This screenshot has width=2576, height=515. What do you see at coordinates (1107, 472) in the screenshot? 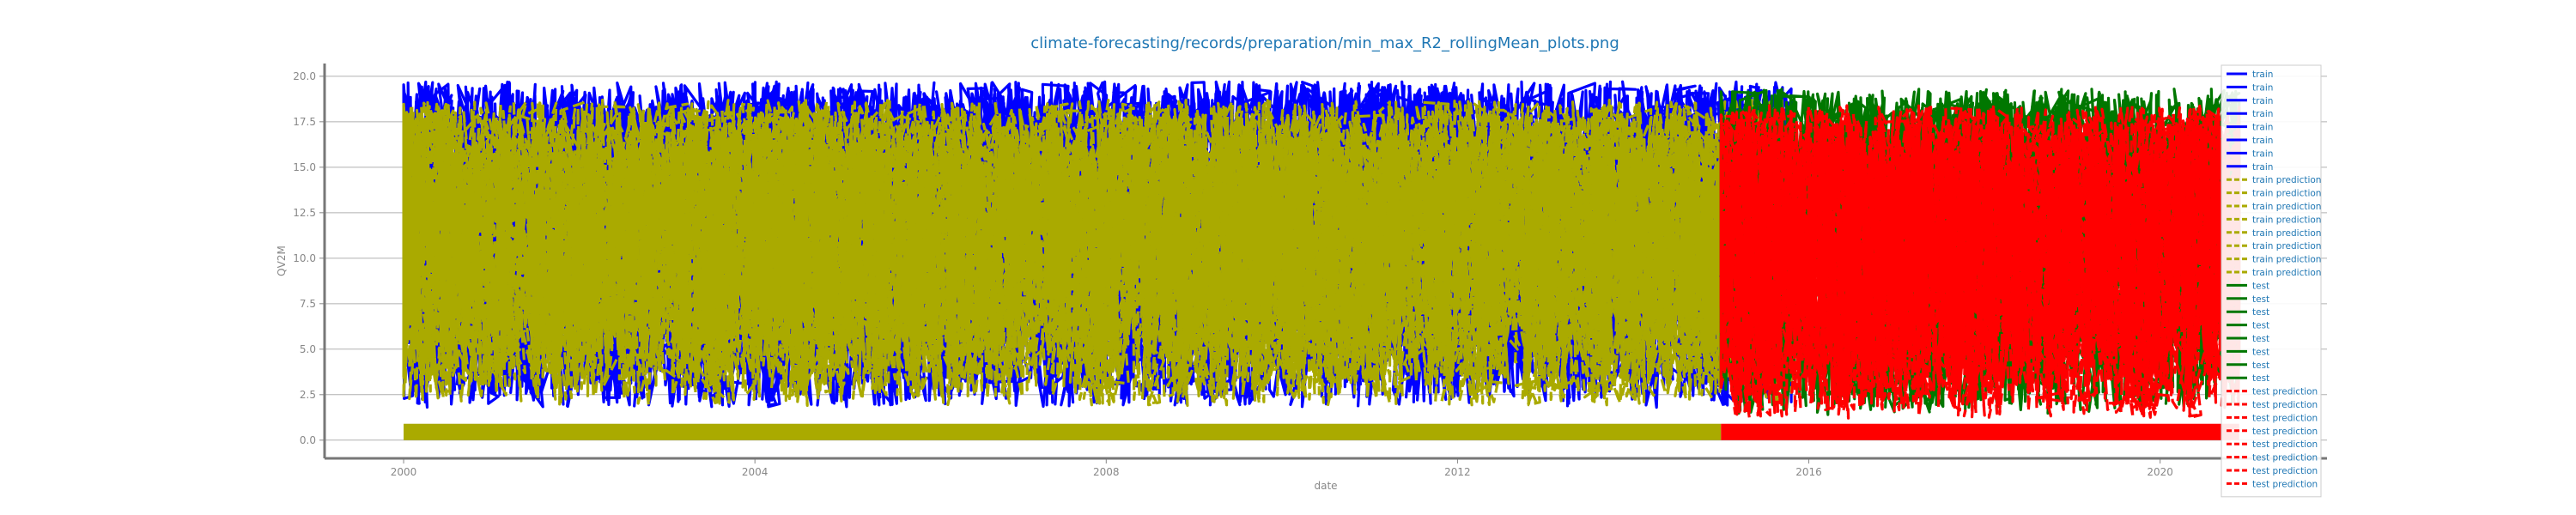
I see `x-tick-label: 2008` at bounding box center [1107, 472].